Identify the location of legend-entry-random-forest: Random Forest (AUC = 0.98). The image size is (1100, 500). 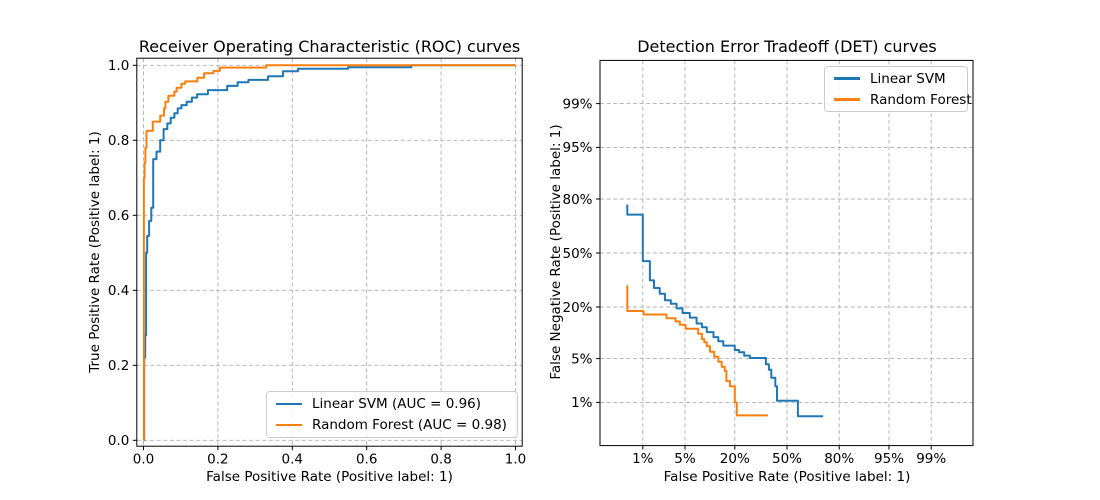
(392, 425).